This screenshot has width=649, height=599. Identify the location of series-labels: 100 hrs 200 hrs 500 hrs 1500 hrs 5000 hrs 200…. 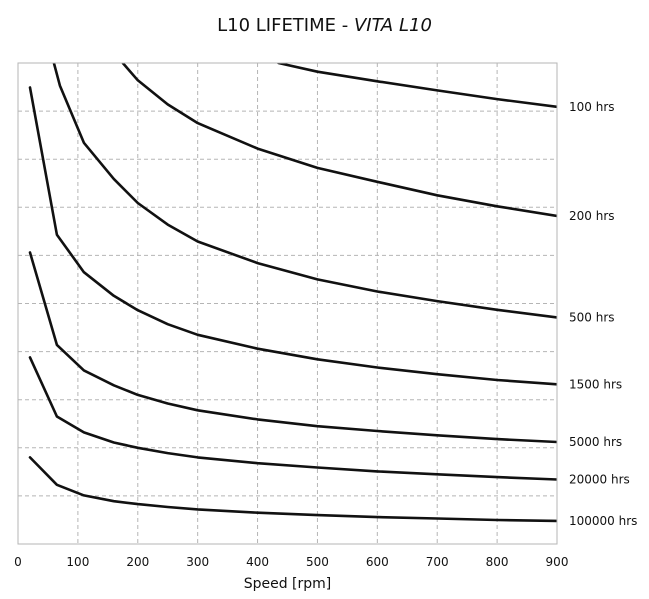
(603, 314).